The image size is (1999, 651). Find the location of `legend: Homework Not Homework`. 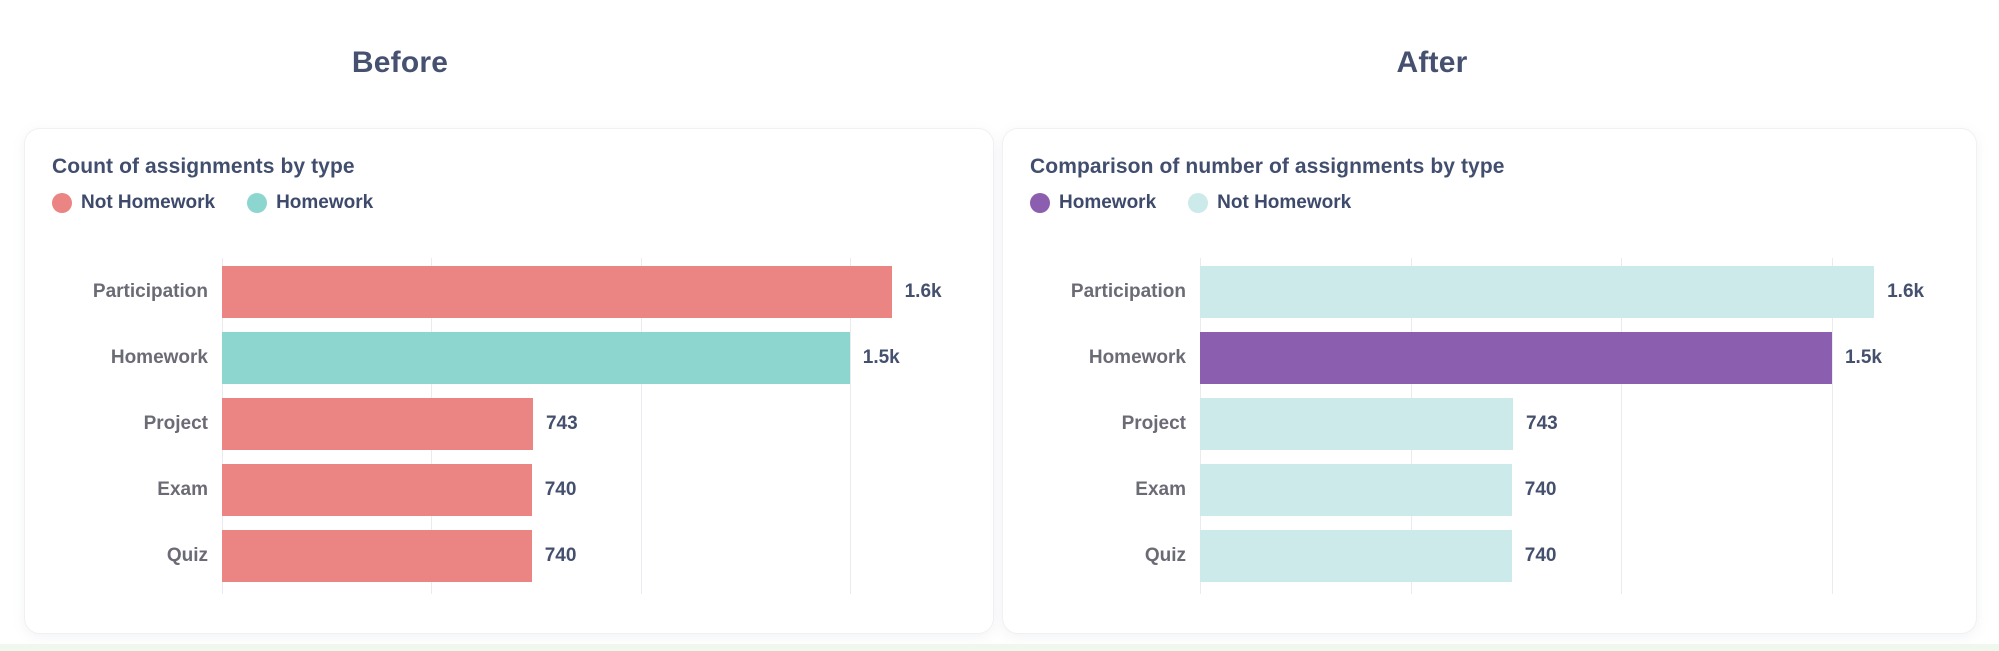

legend: Homework Not Homework is located at coordinates (1489, 203).